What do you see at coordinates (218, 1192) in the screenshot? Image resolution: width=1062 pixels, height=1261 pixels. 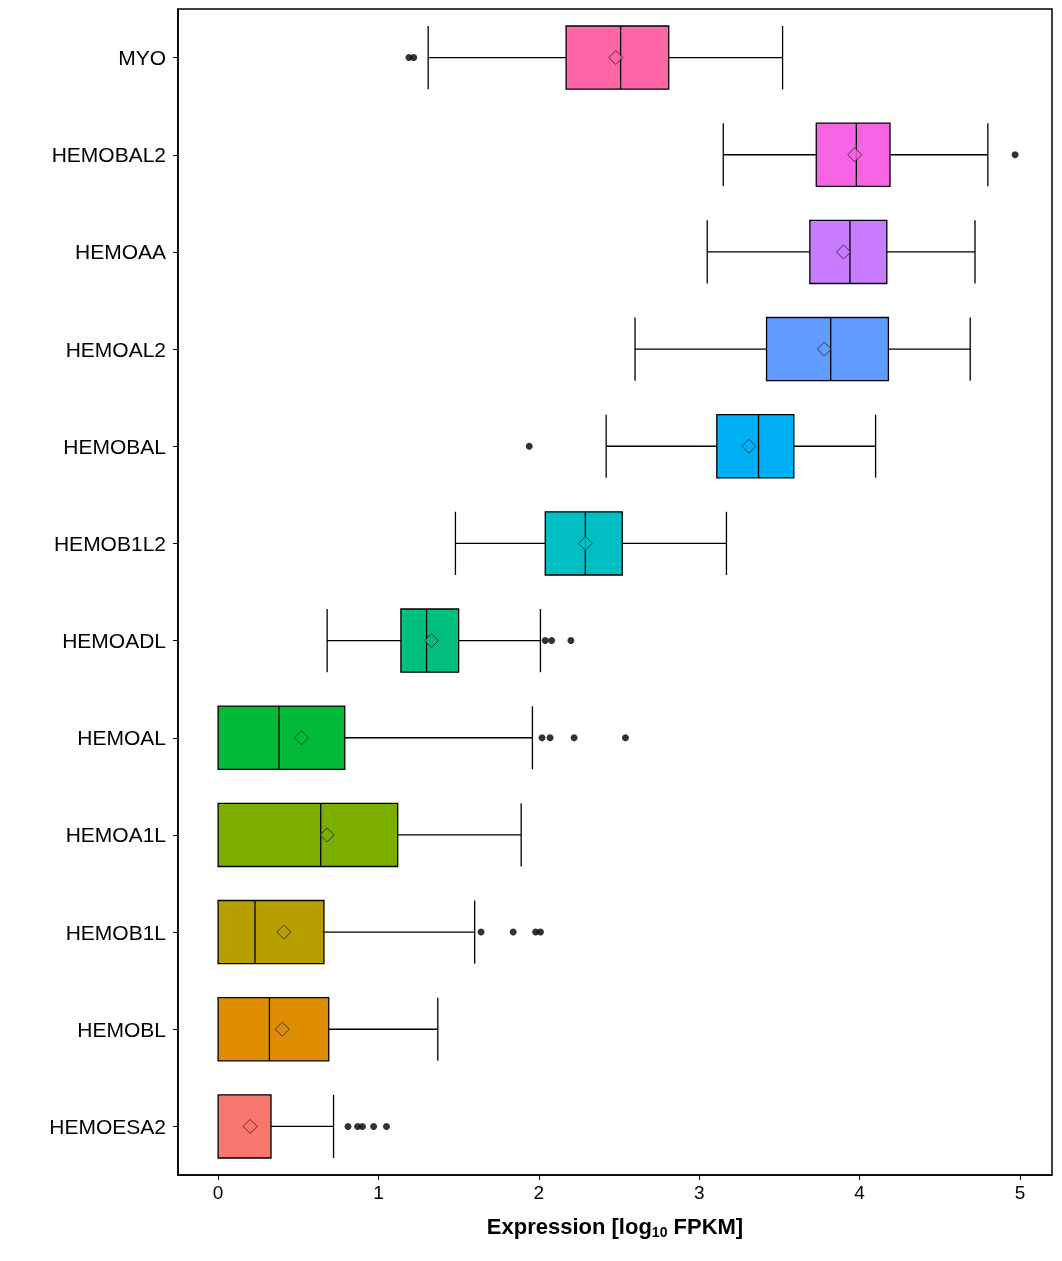 I see `x-tick-label: 0` at bounding box center [218, 1192].